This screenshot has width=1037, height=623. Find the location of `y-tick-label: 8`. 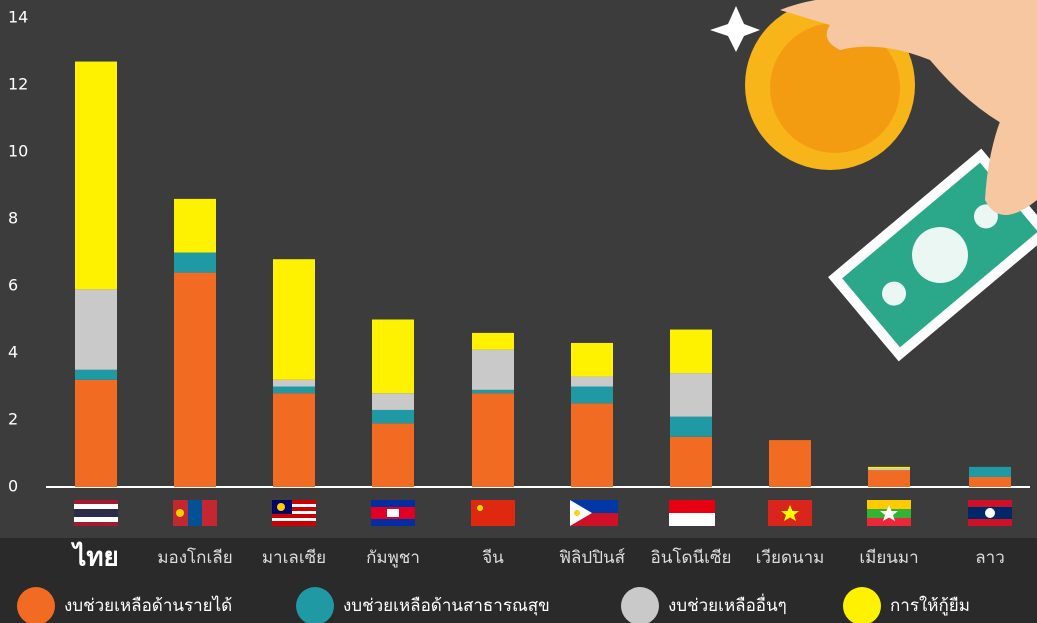

y-tick-label: 8 is located at coordinates (13, 218).